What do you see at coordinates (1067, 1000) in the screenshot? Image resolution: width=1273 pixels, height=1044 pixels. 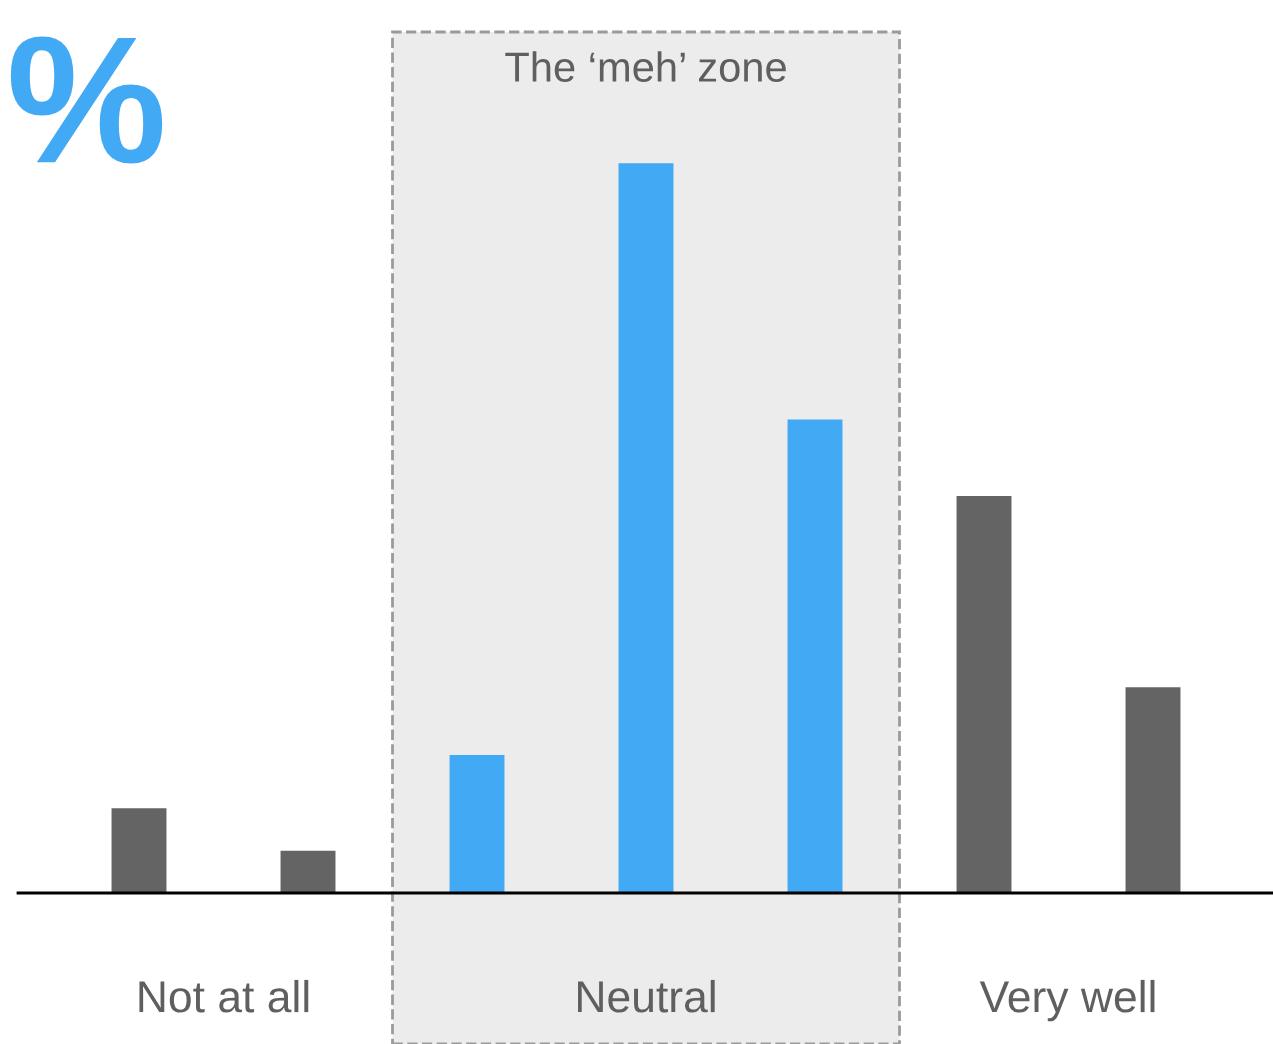 I see `text: Very well` at bounding box center [1067, 1000].